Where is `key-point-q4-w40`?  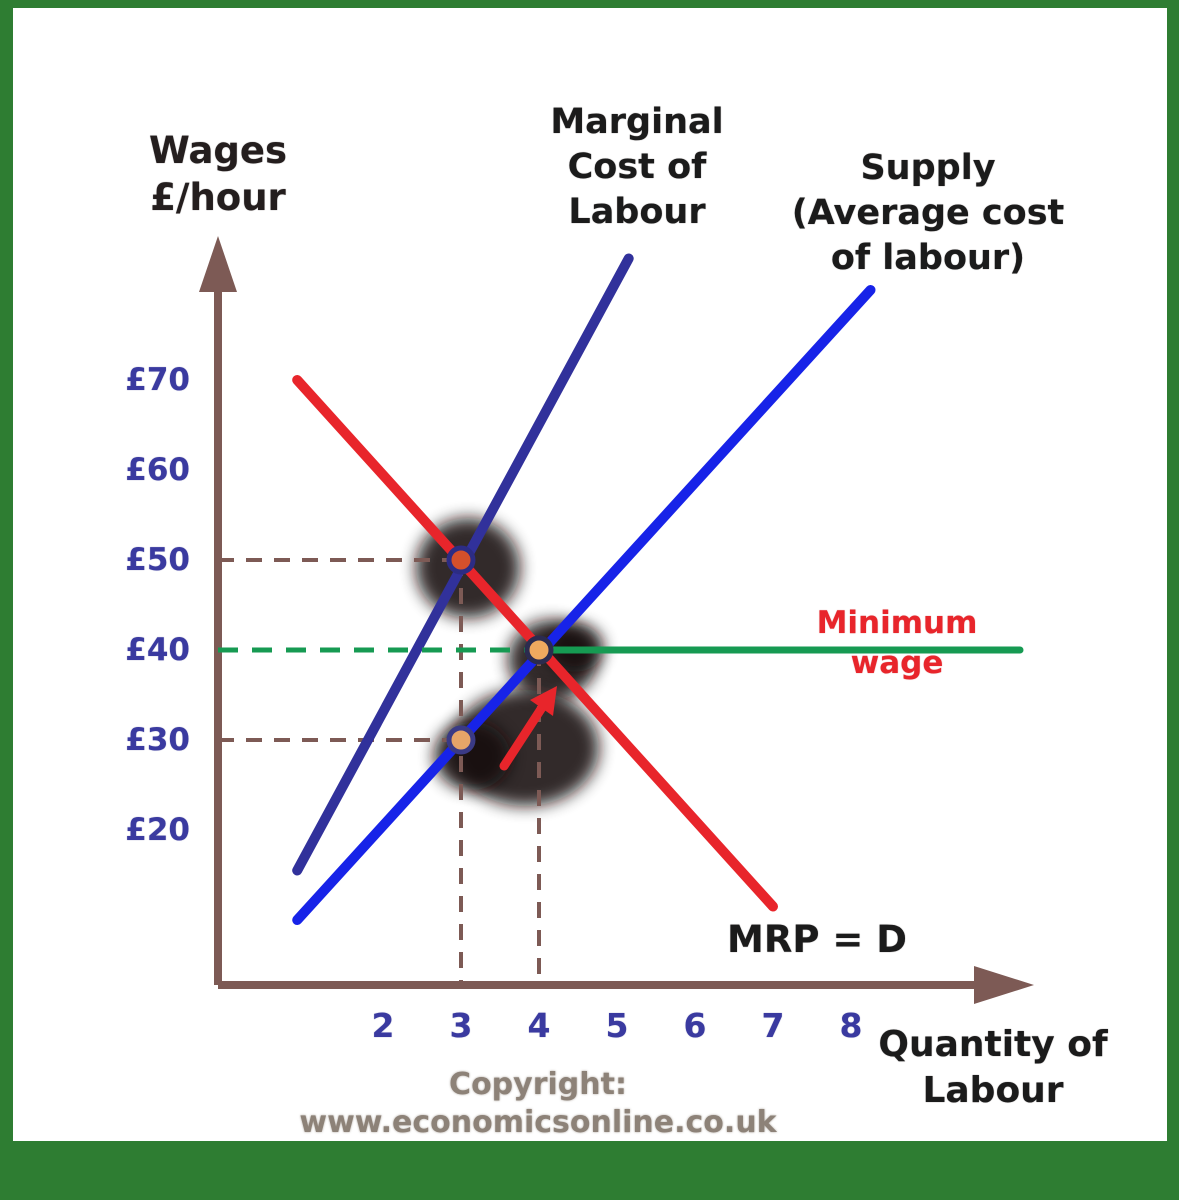 key-point-q4-w40 is located at coordinates (539, 650).